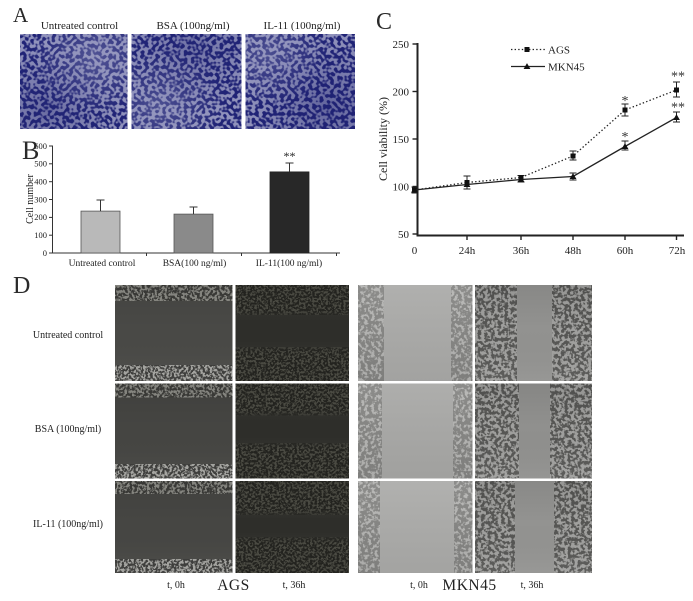  Describe the element at coordinates (401, 45) in the screenshot. I see `svg-text: 250` at that location.